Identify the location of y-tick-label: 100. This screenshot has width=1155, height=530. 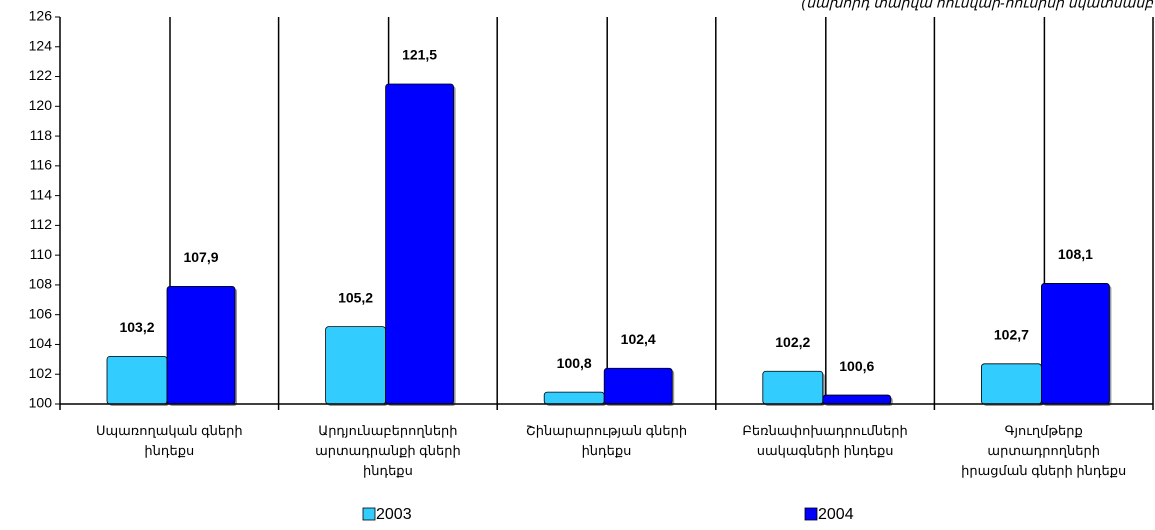
(41, 403).